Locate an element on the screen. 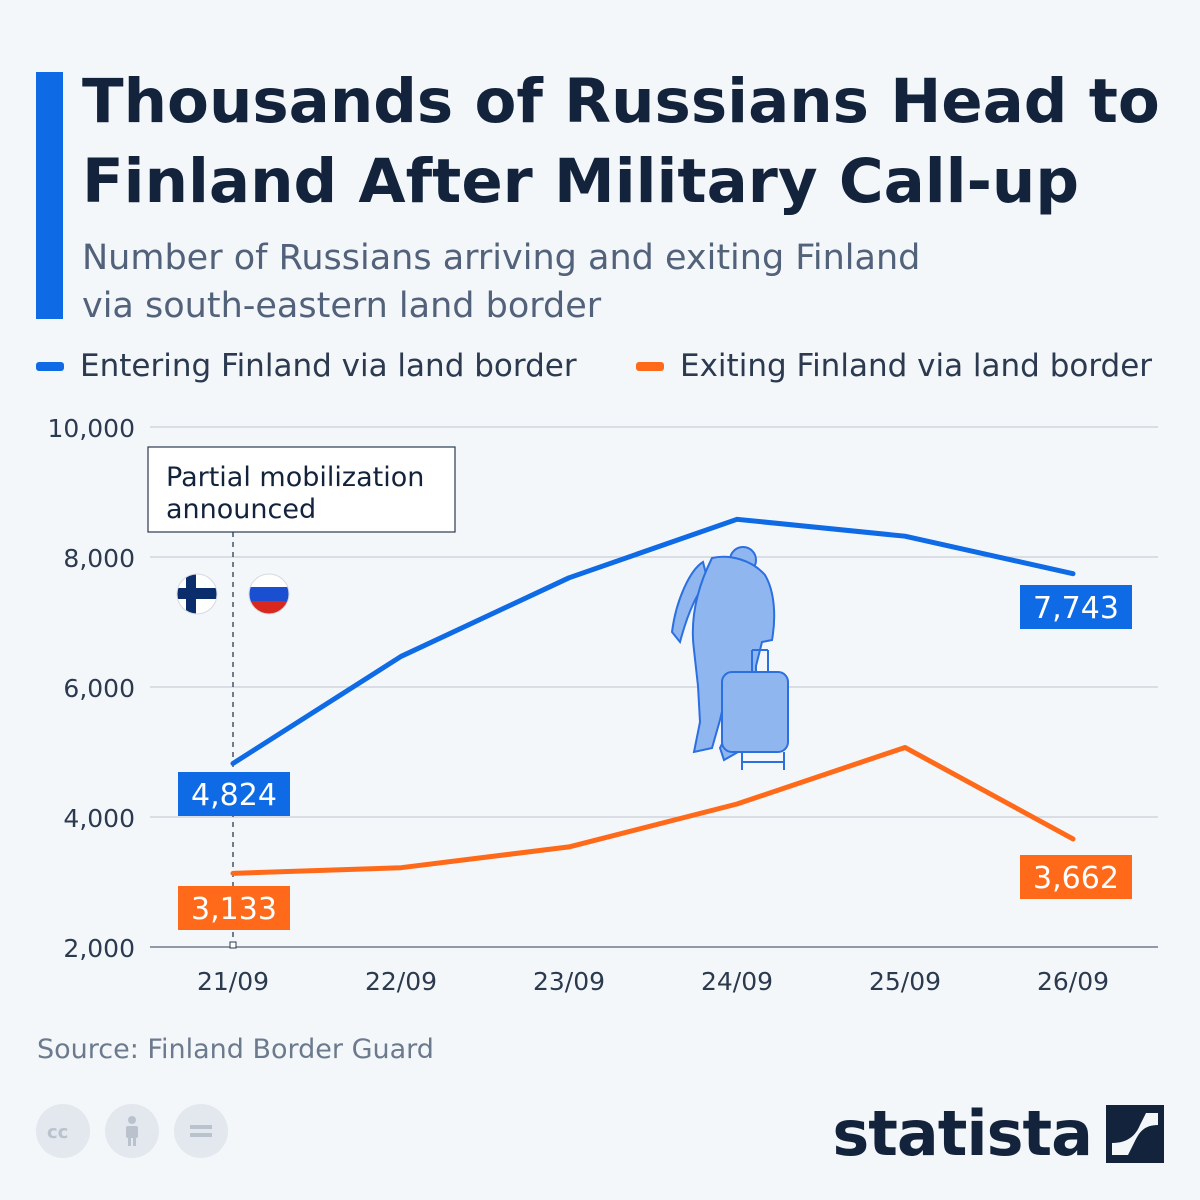 This screenshot has height=1200, width=1200. svg-text: 3,662 is located at coordinates (1076, 878).